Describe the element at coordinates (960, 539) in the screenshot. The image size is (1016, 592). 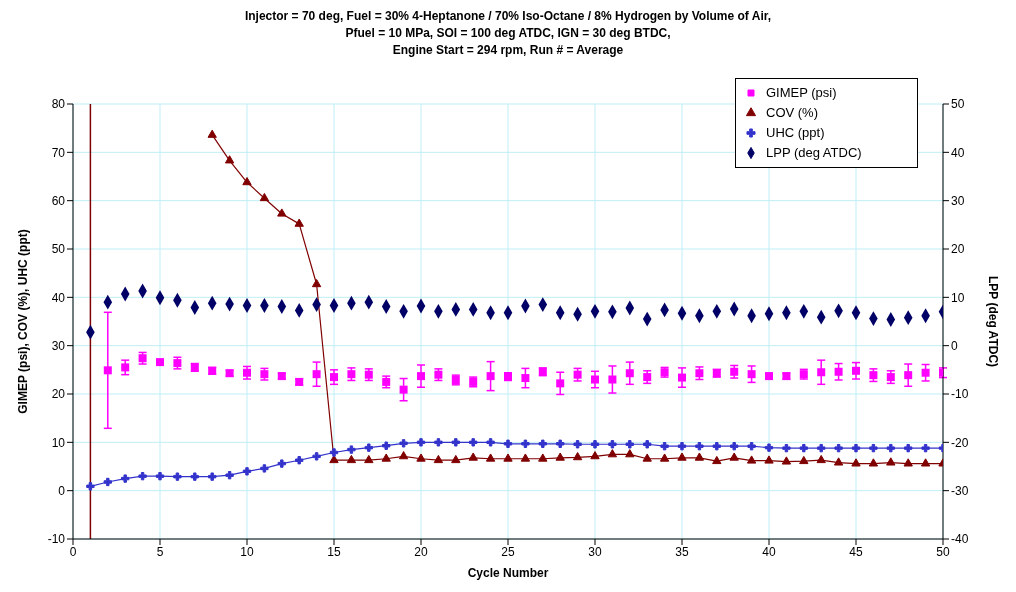
I see `y2-tick-label: -40` at that location.